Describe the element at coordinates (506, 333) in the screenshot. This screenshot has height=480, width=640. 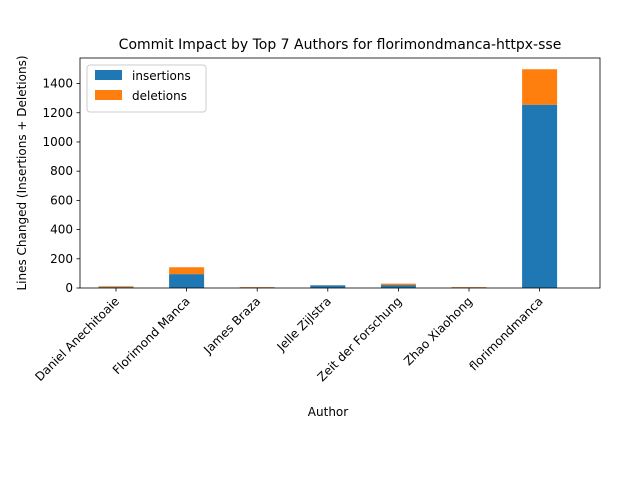
I see `x-tick-label-6: florimondmanca` at that location.